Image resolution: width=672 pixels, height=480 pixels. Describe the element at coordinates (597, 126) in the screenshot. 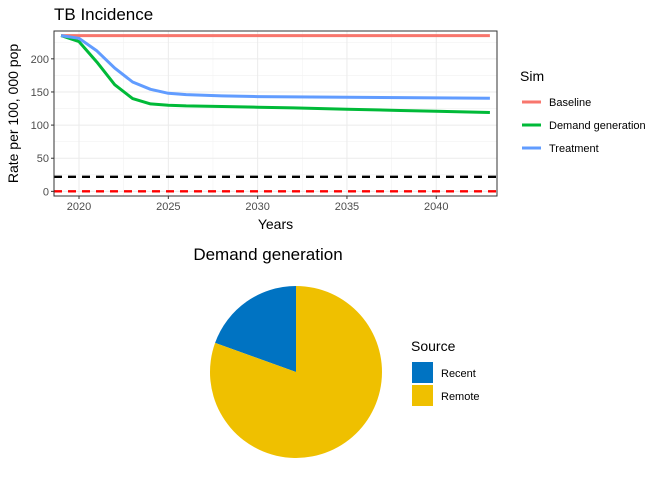

I see `legend-label: Demand generation` at that location.